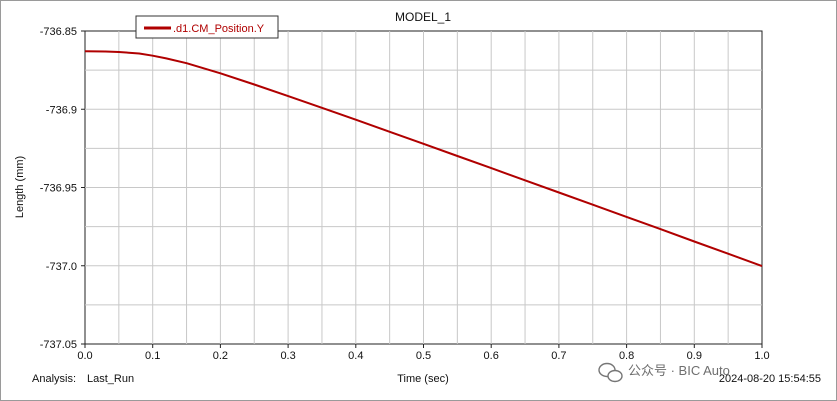  What do you see at coordinates (58, 32) in the screenshot?
I see `y-tick-label: -736.85` at bounding box center [58, 32].